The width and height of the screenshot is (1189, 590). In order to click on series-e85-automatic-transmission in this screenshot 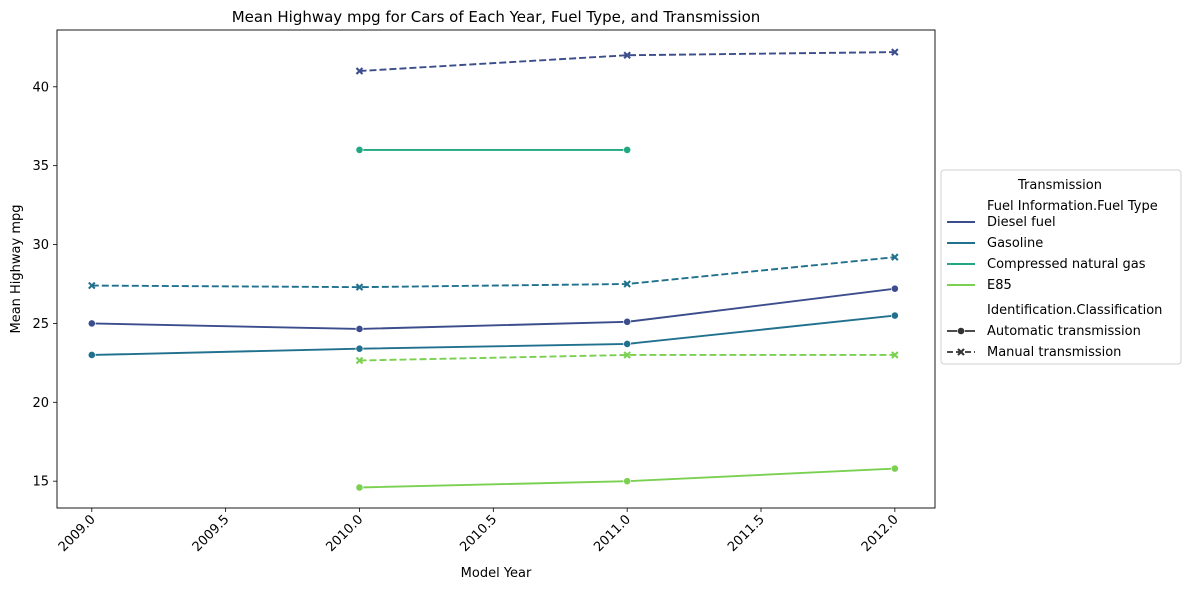, I will do `click(627, 478)`.